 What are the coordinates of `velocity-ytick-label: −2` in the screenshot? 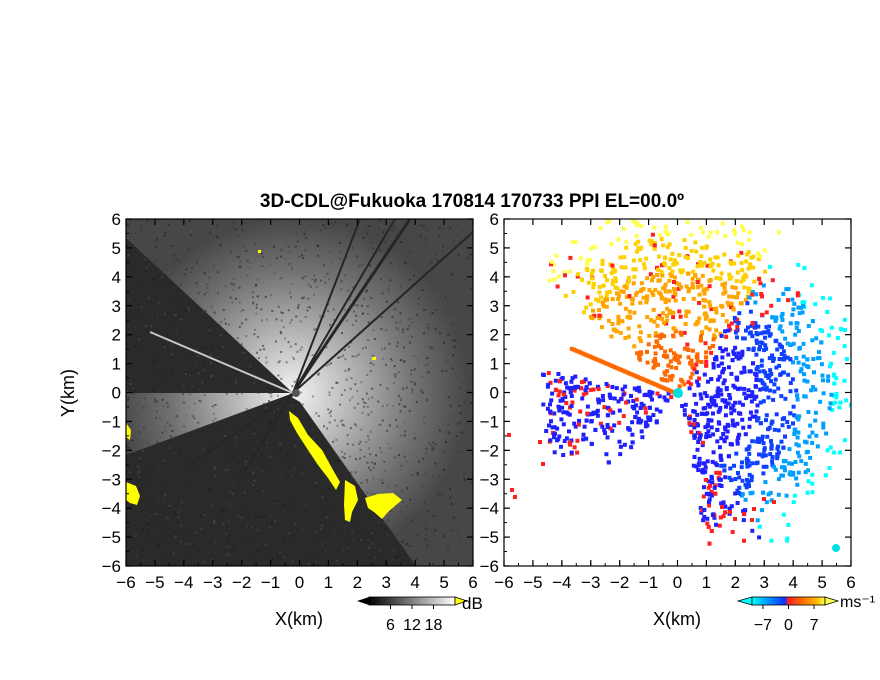 It's located at (489, 450).